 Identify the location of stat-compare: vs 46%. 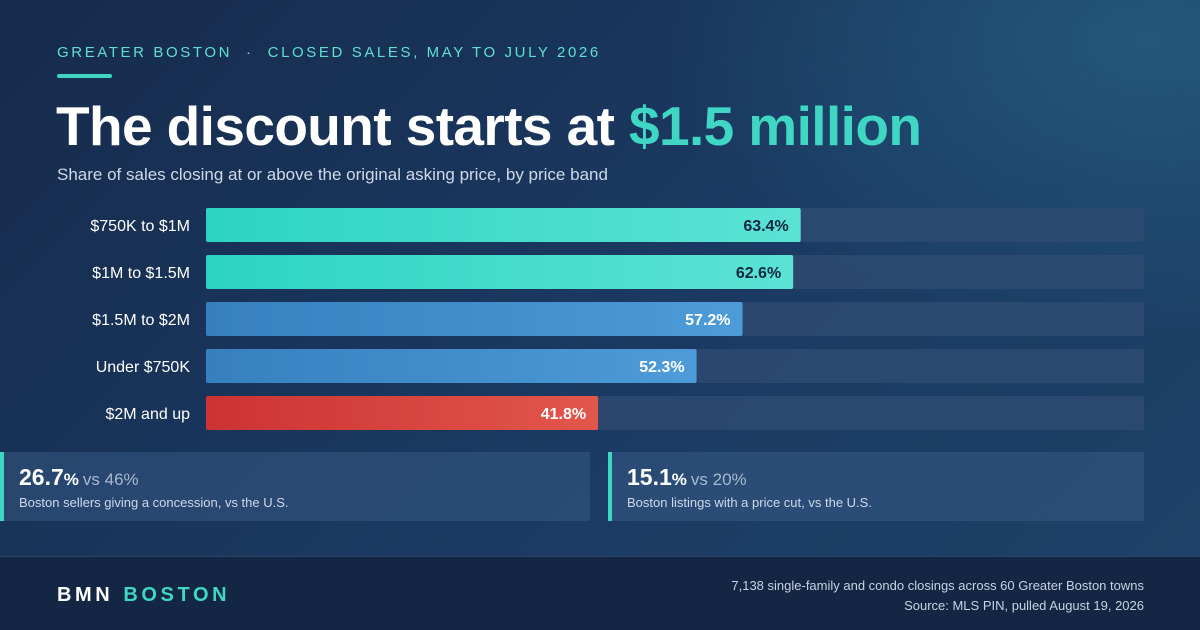
(110, 479).